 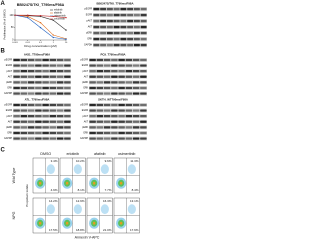 What do you see at coordinates (54, 190) in the screenshot?
I see `quadrant-value: 4.9%` at bounding box center [54, 190].